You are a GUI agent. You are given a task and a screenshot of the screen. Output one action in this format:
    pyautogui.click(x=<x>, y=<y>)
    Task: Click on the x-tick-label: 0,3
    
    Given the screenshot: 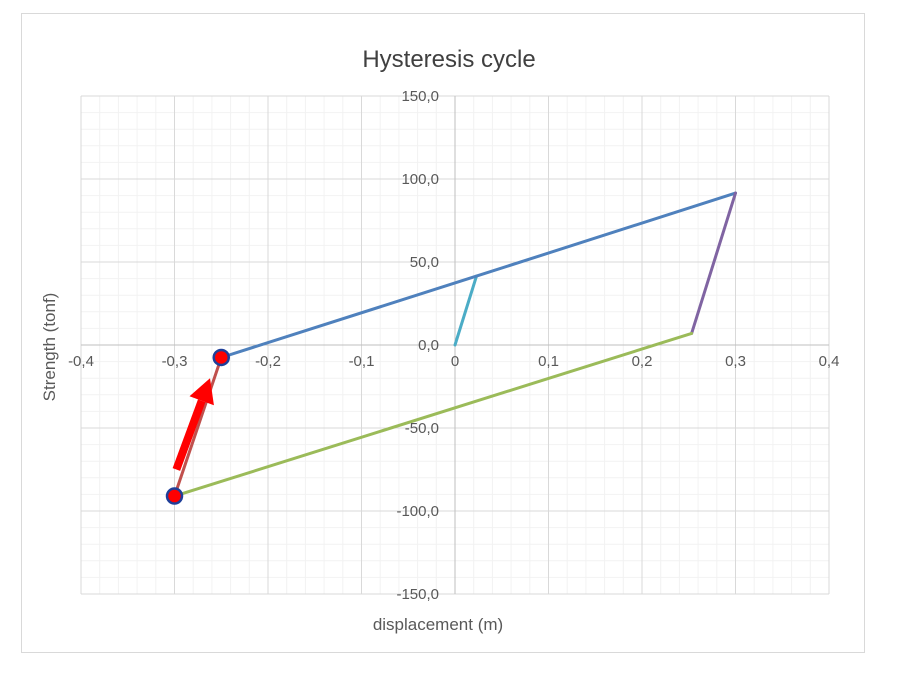 What is the action you would take?
    pyautogui.click(x=735, y=361)
    